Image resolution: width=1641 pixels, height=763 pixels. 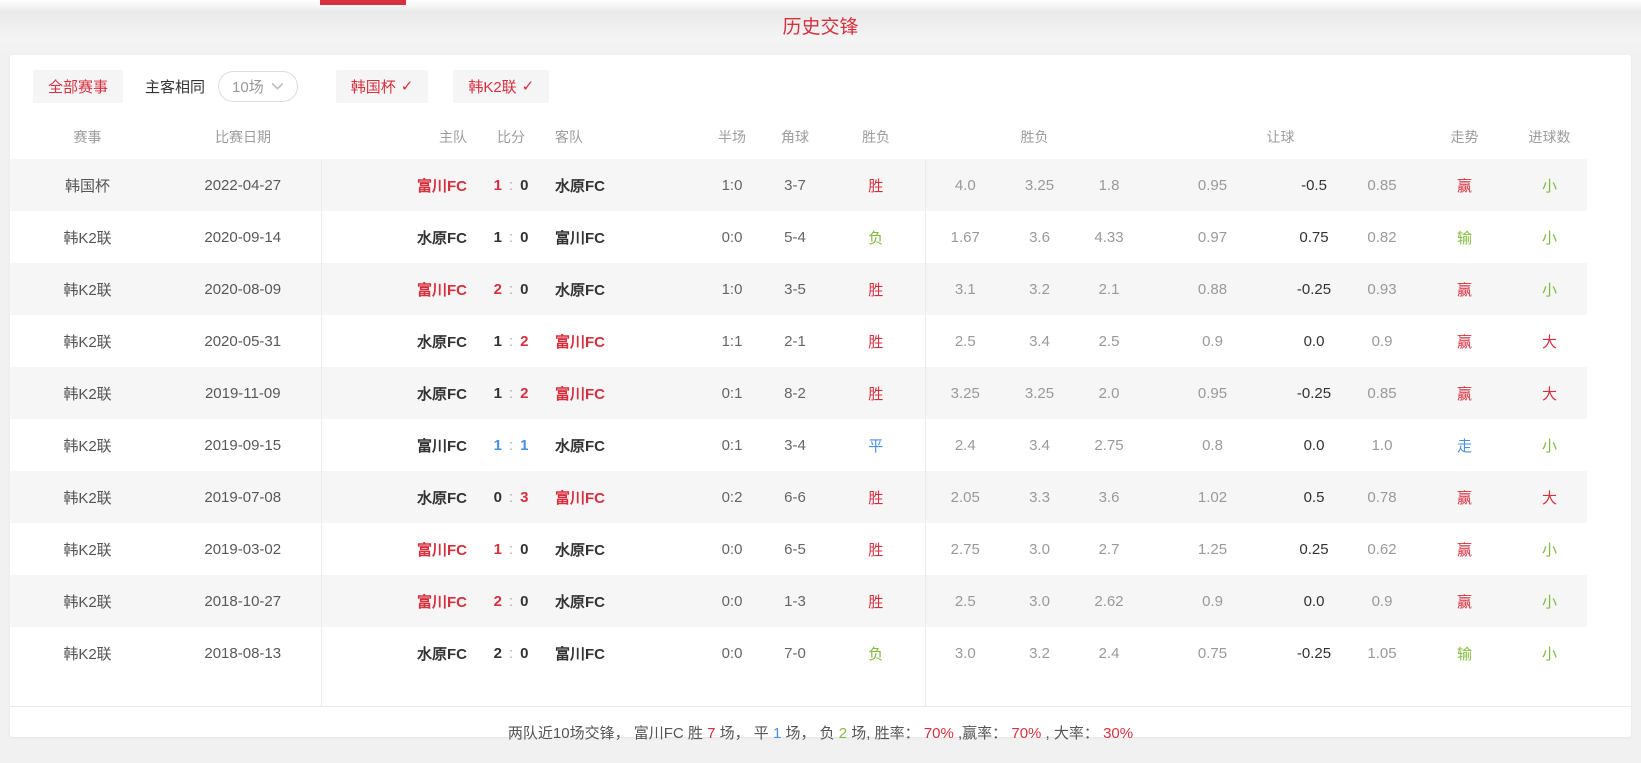 I want to click on odds-away-cell: 3.6, so click(x=1109, y=497).